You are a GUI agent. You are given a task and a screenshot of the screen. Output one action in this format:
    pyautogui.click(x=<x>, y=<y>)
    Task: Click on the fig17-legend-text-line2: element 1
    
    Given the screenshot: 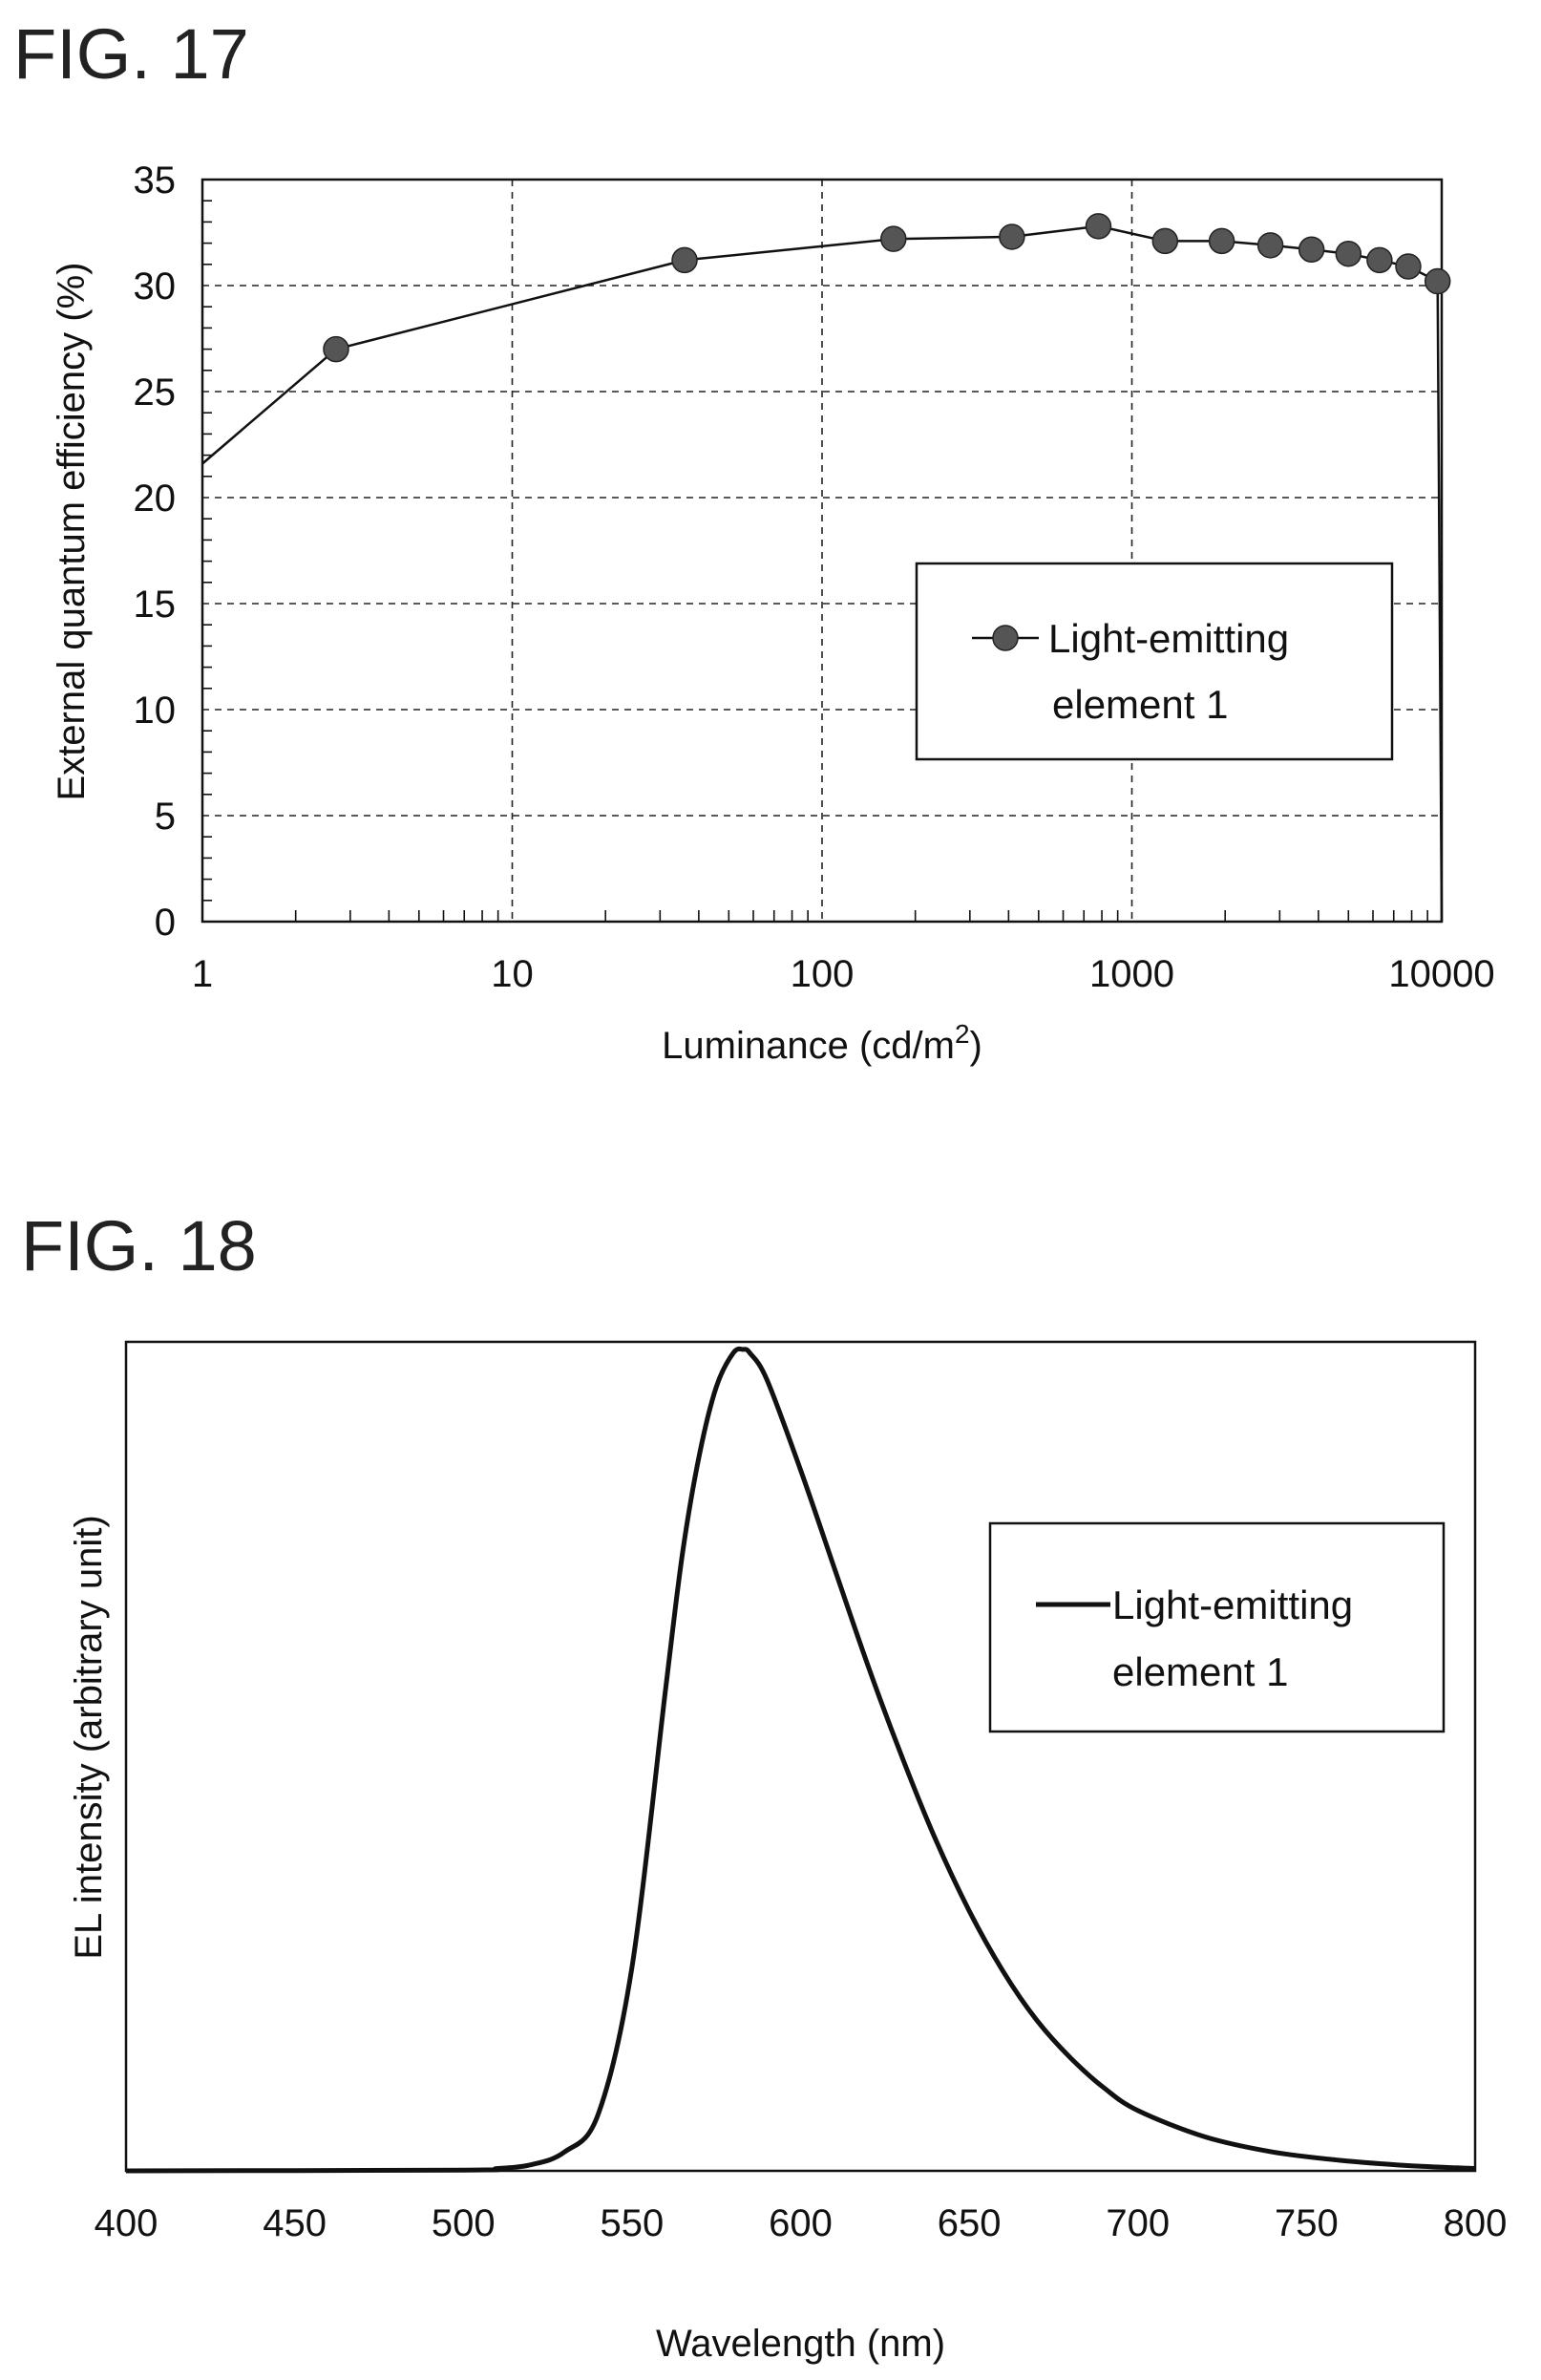 What is the action you would take?
    pyautogui.click(x=1140, y=705)
    